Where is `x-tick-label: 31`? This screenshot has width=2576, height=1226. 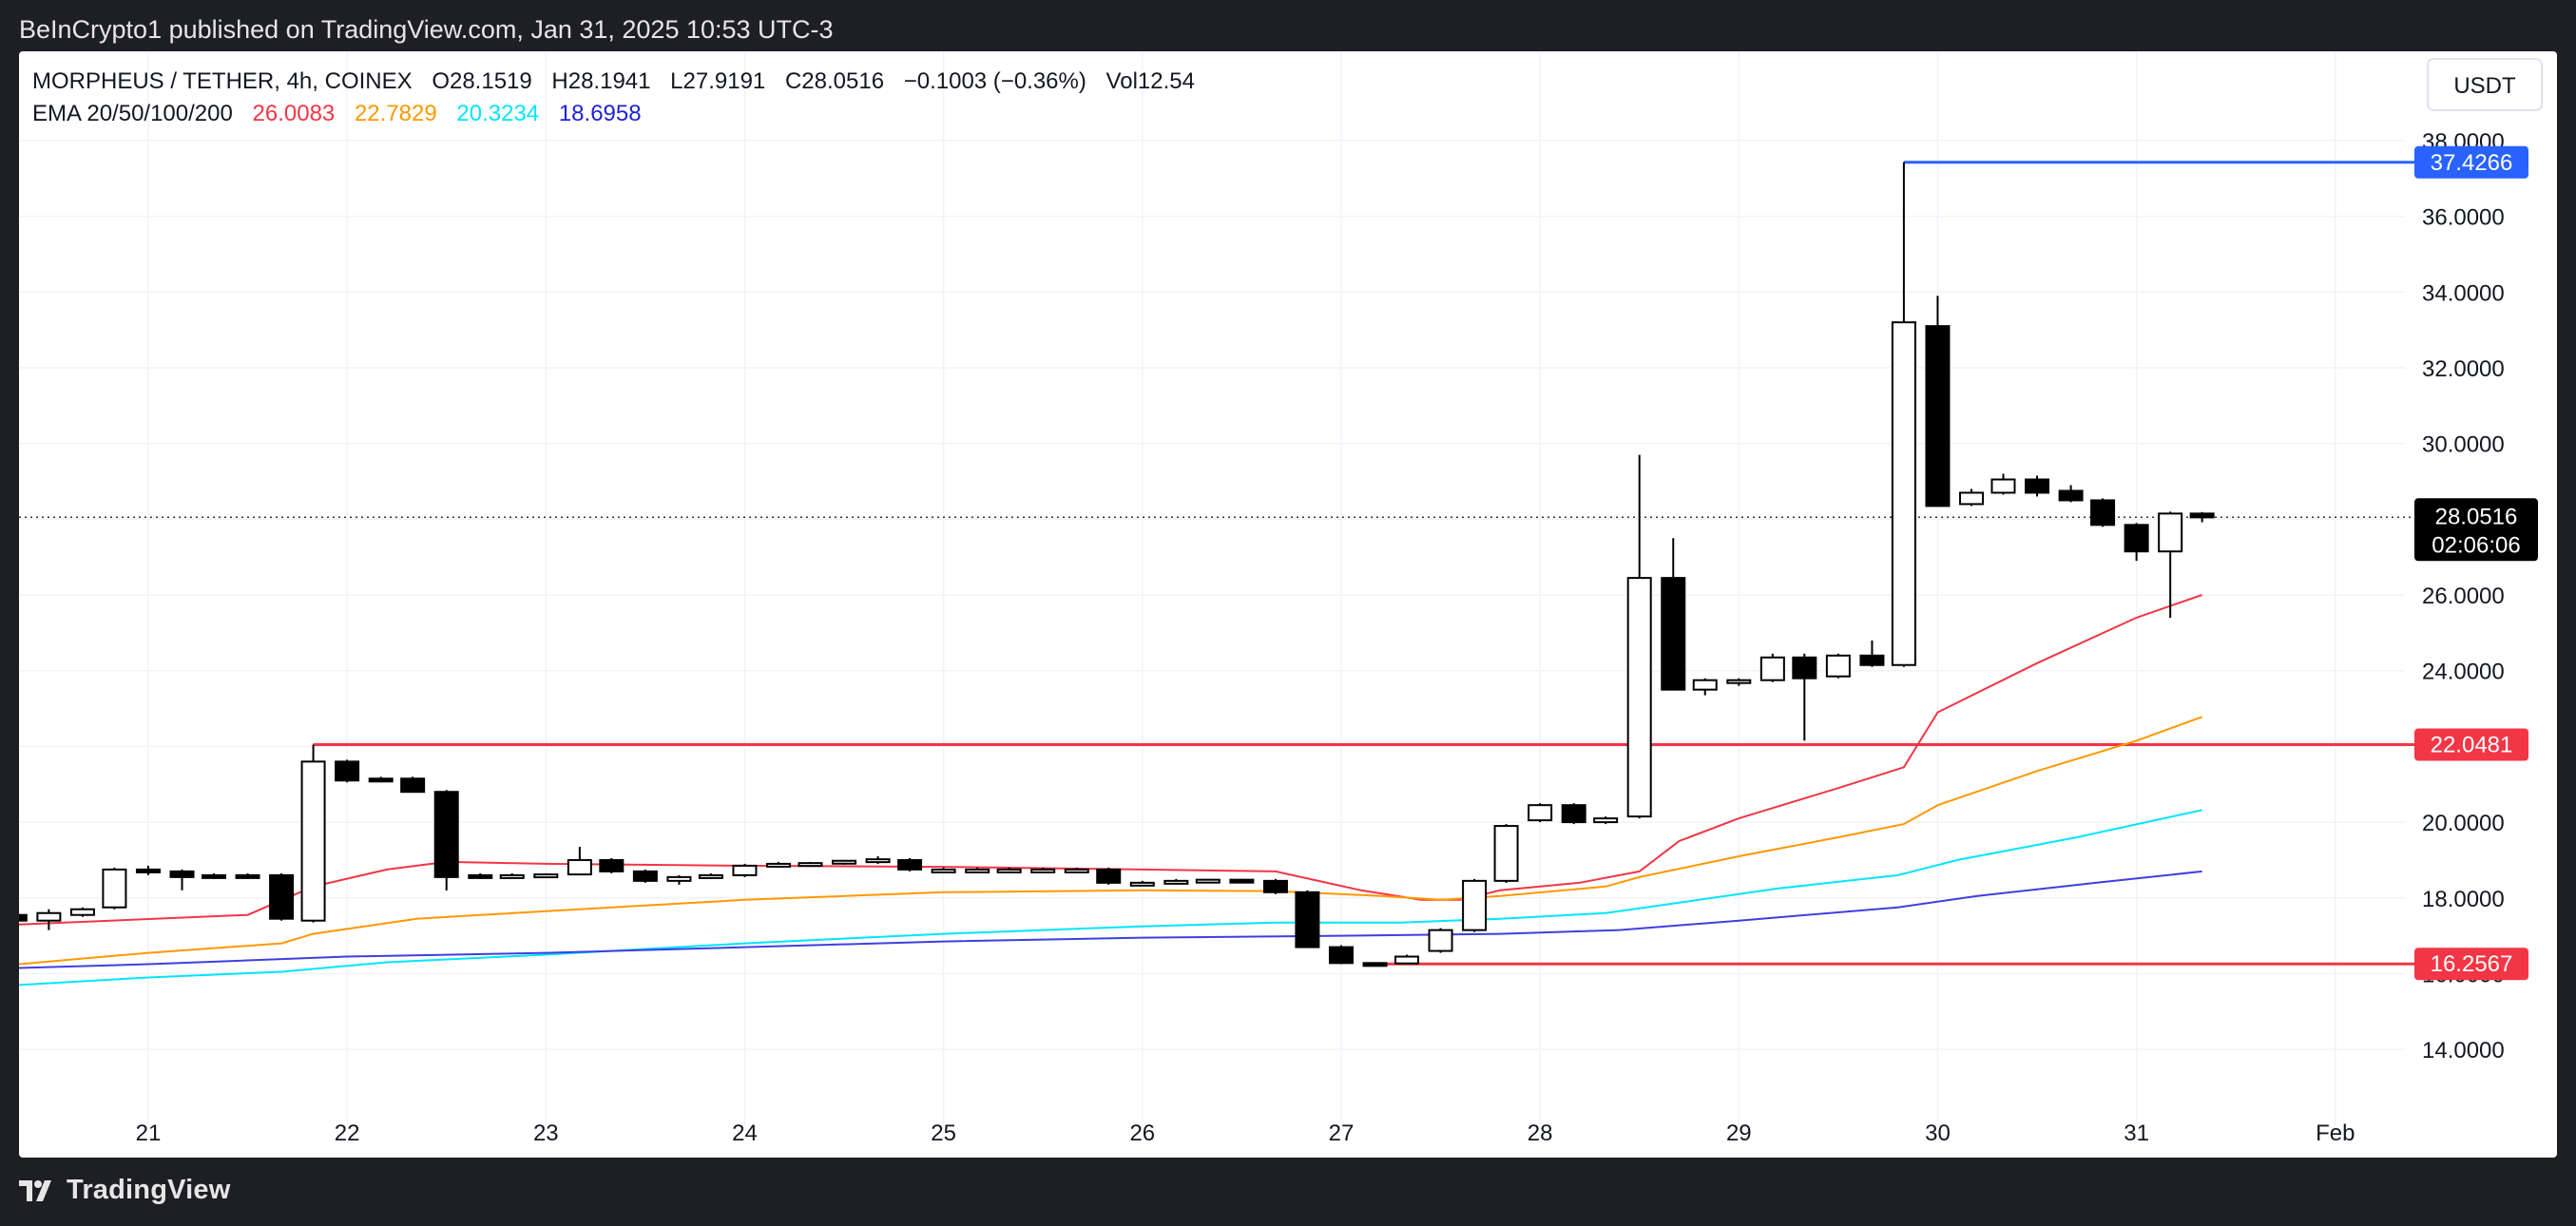 x-tick-label: 31 is located at coordinates (2137, 1134).